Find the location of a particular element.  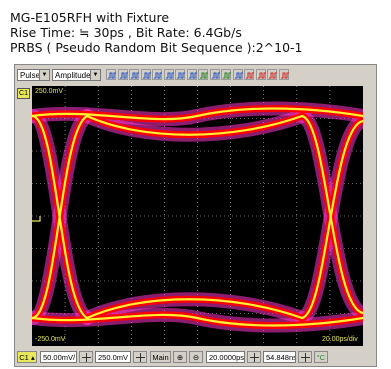

caption-line-2: Rise Time: ≒ 30ps , Bit Rate: 6.4Gb/s is located at coordinates (126, 32).